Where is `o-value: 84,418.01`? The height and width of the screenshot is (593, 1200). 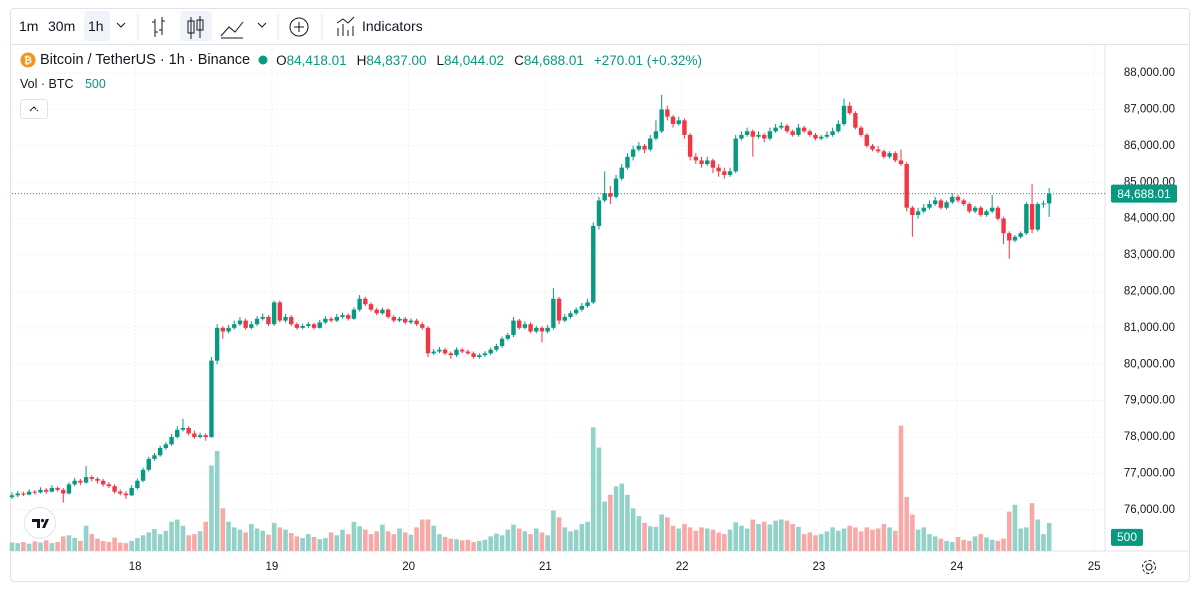
o-value: 84,418.01 is located at coordinates (316, 60).